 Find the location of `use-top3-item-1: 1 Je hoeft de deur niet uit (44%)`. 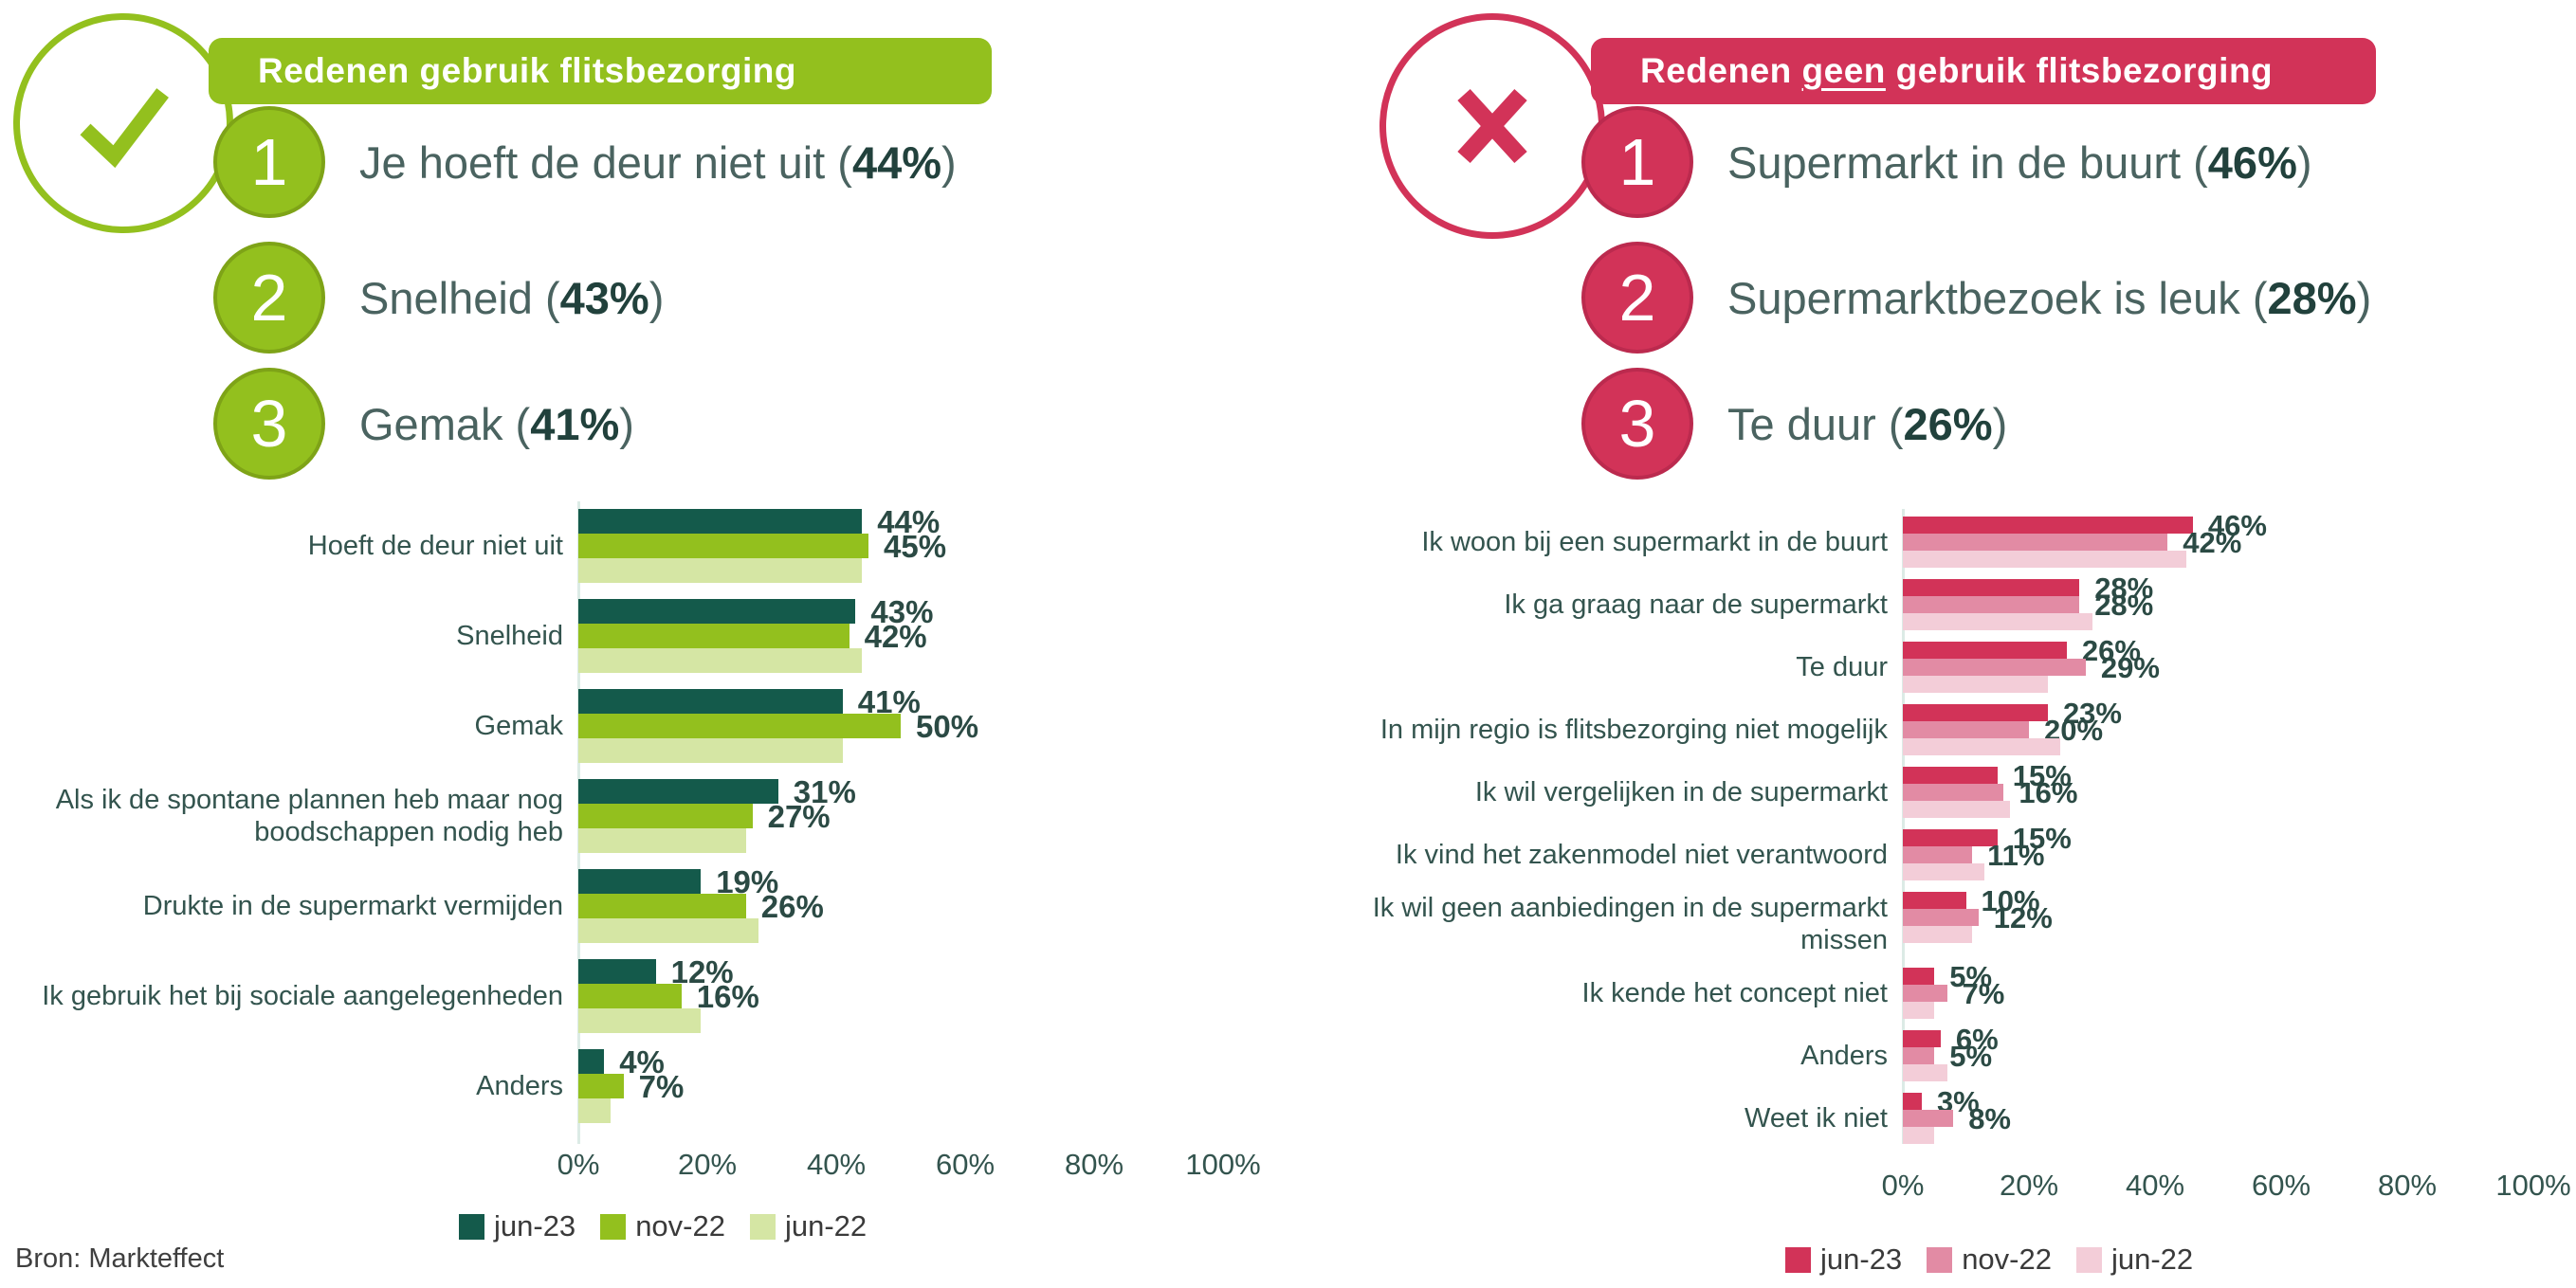

use-top3-item-1: 1 Je hoeft de deur niet uit (44%) is located at coordinates (585, 162).